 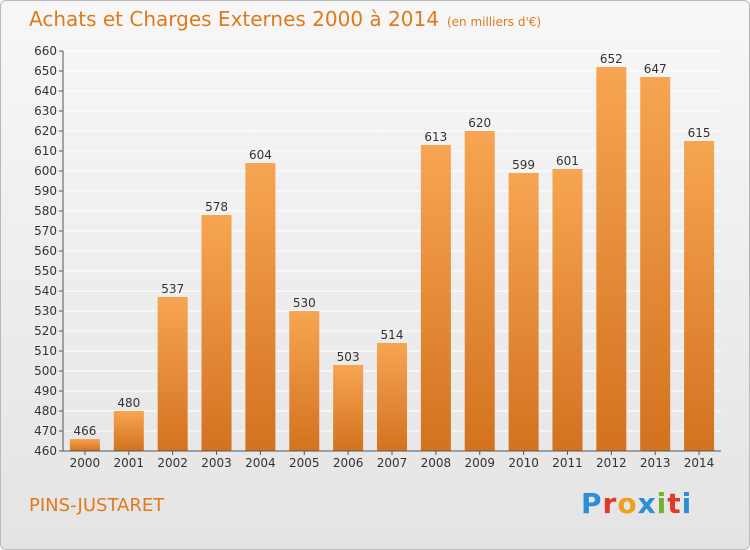 What do you see at coordinates (348, 408) in the screenshot?
I see `bar-2006` at bounding box center [348, 408].